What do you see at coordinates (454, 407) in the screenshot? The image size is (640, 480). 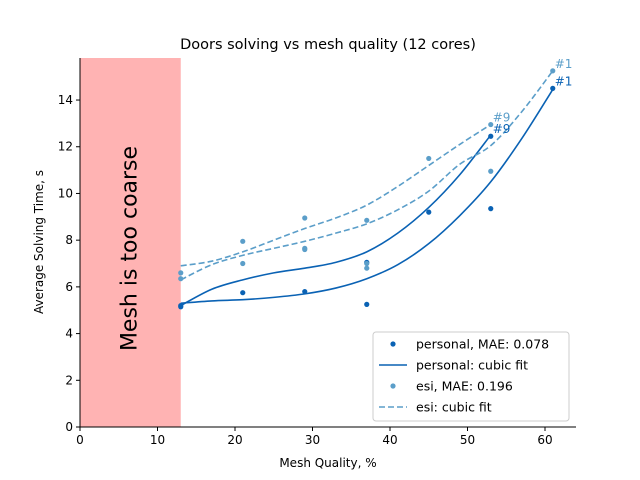 I see `legend-label: esi: cubic fit` at bounding box center [454, 407].